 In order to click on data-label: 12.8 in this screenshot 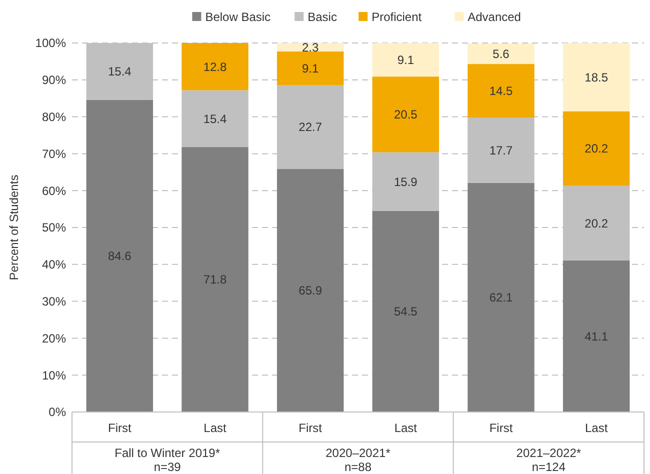, I will do `click(215, 67)`.